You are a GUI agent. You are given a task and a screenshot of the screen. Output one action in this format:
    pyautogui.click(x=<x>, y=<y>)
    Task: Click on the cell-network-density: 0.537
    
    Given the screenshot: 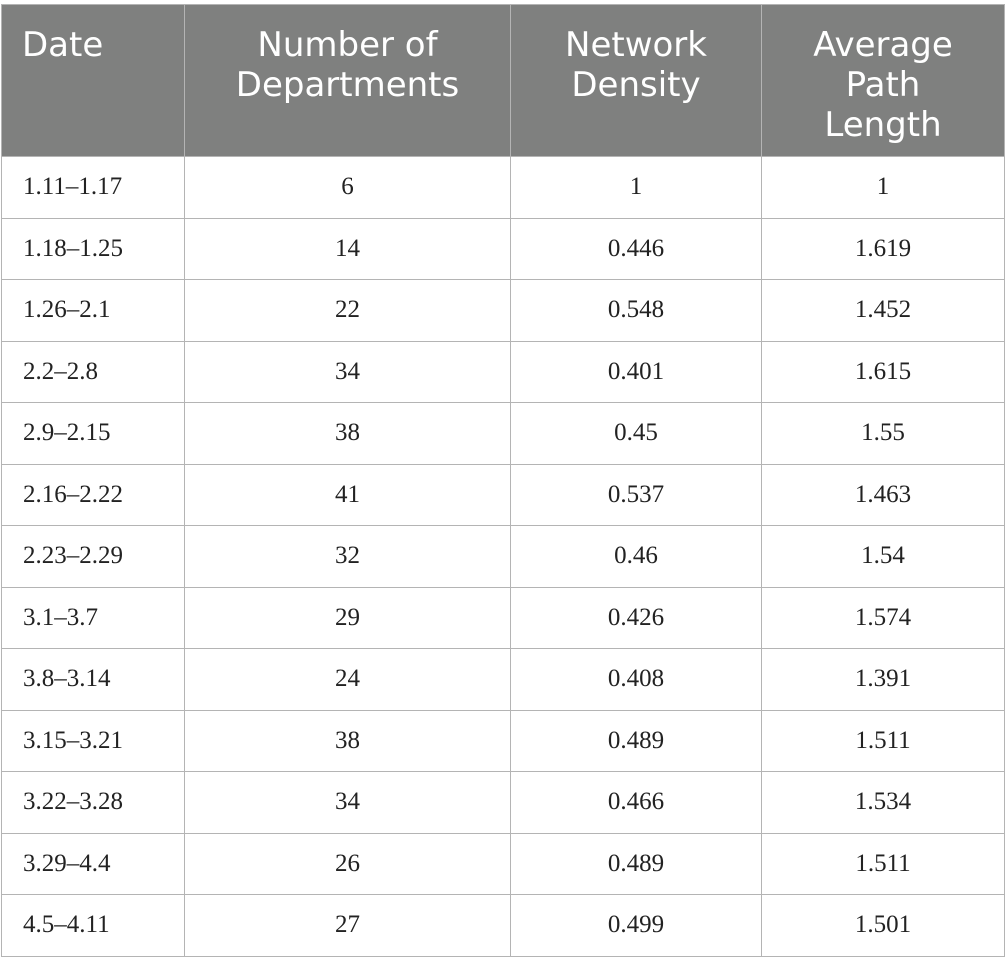 What is the action you would take?
    pyautogui.click(x=636, y=494)
    